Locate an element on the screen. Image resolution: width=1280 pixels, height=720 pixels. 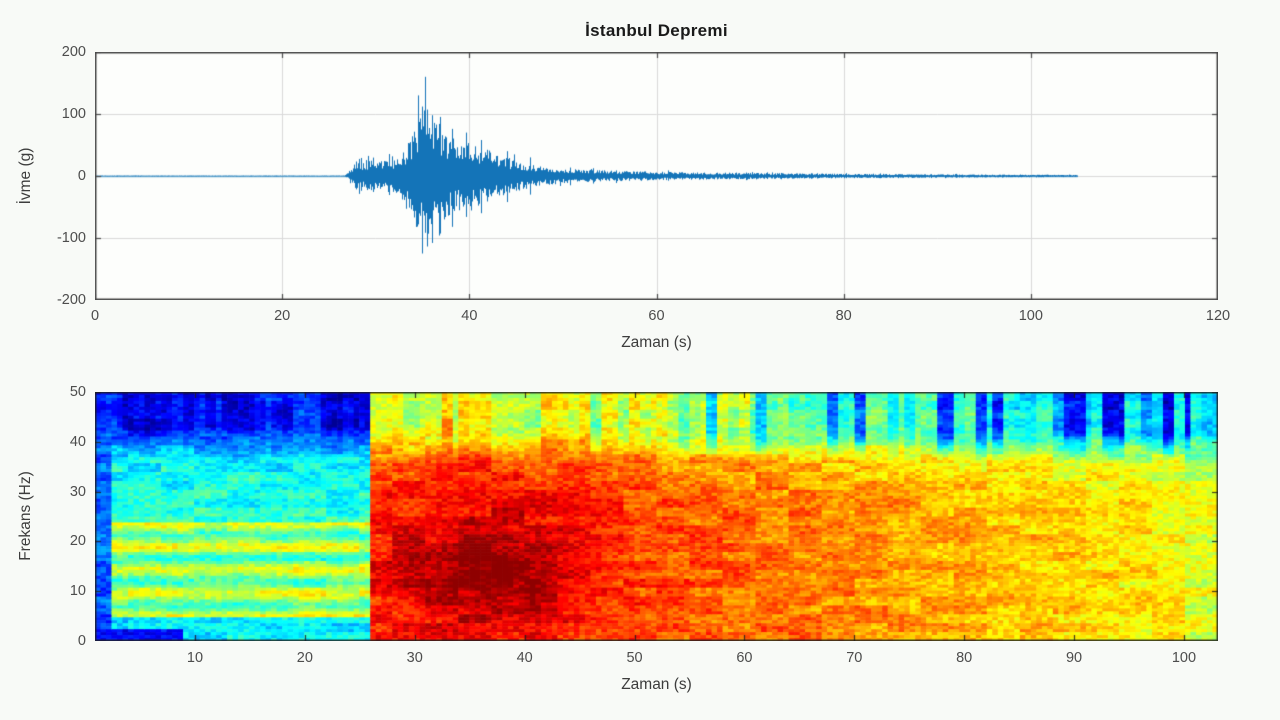
top-y-tick-label: 100 is located at coordinates (73, 114).